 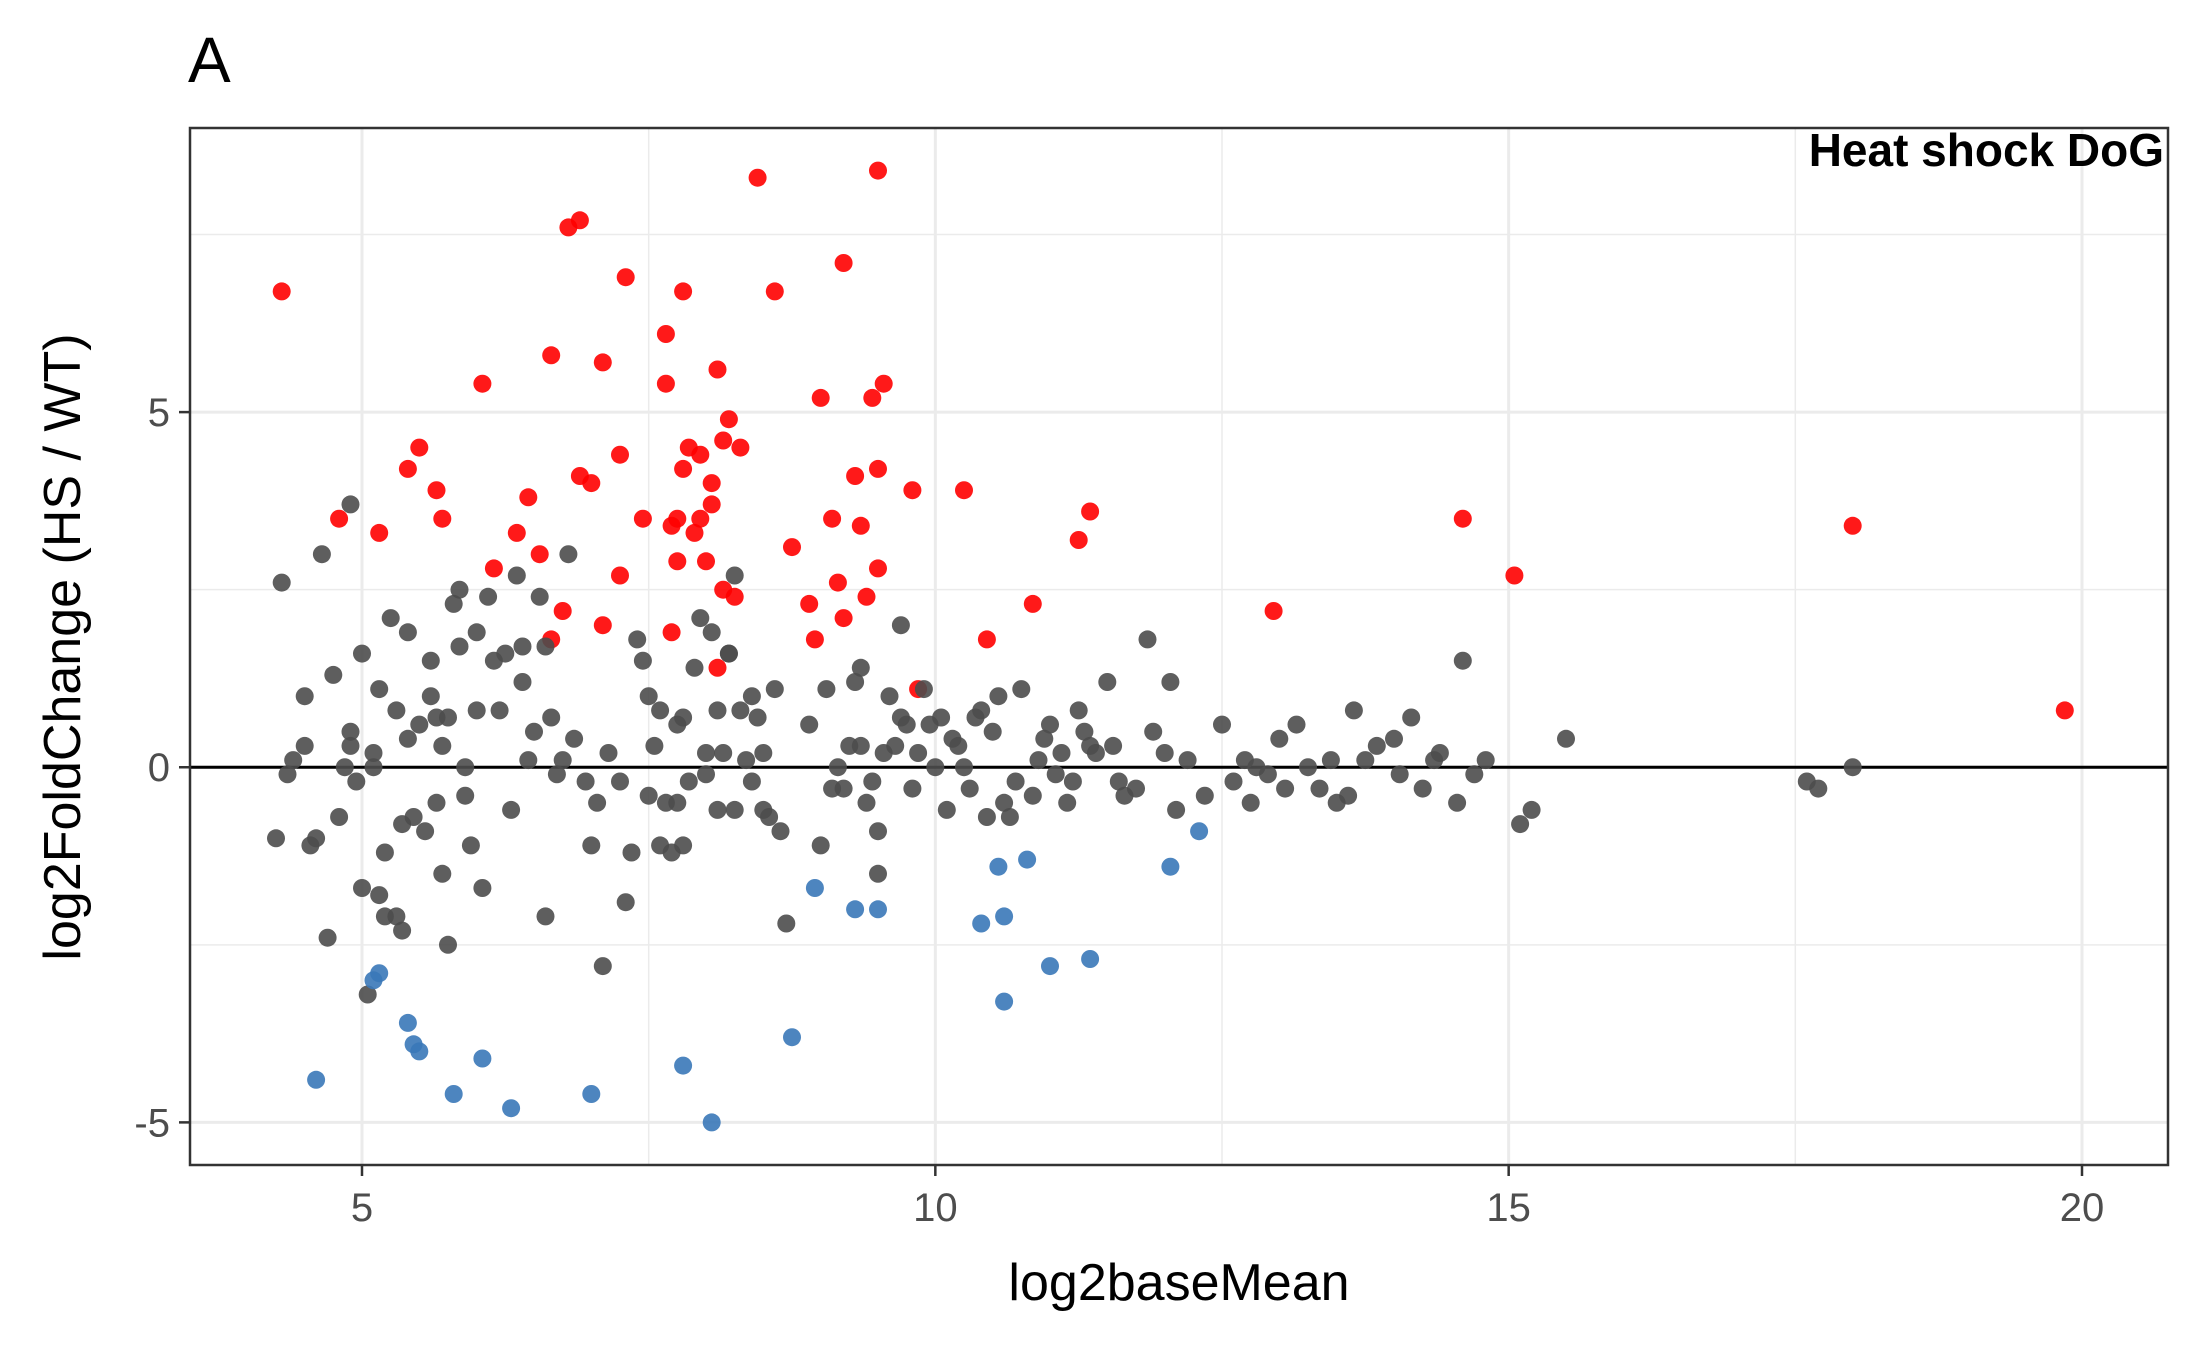 I want to click on panel-letter: A, so click(x=209, y=60).